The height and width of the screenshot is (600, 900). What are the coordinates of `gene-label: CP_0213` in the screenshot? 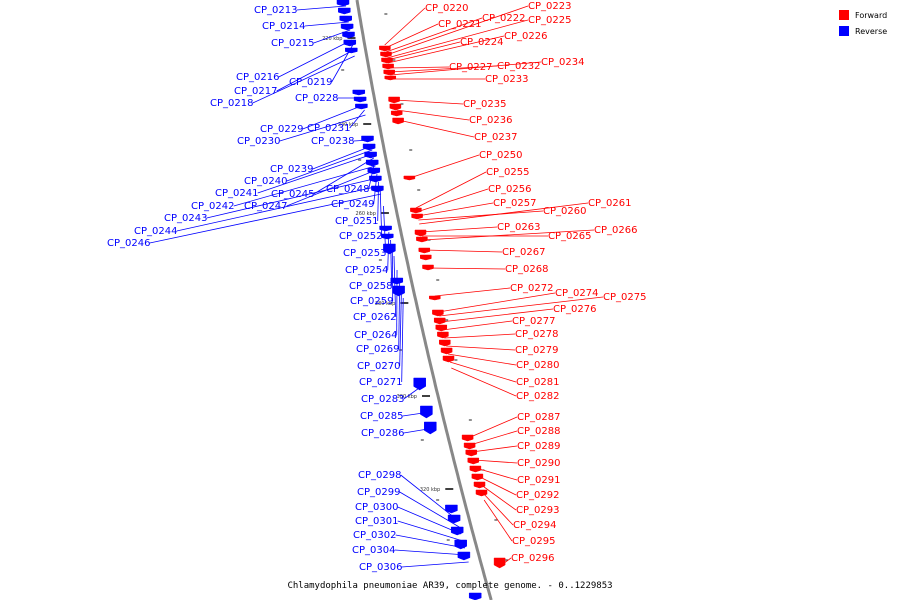 It's located at (275, 10).